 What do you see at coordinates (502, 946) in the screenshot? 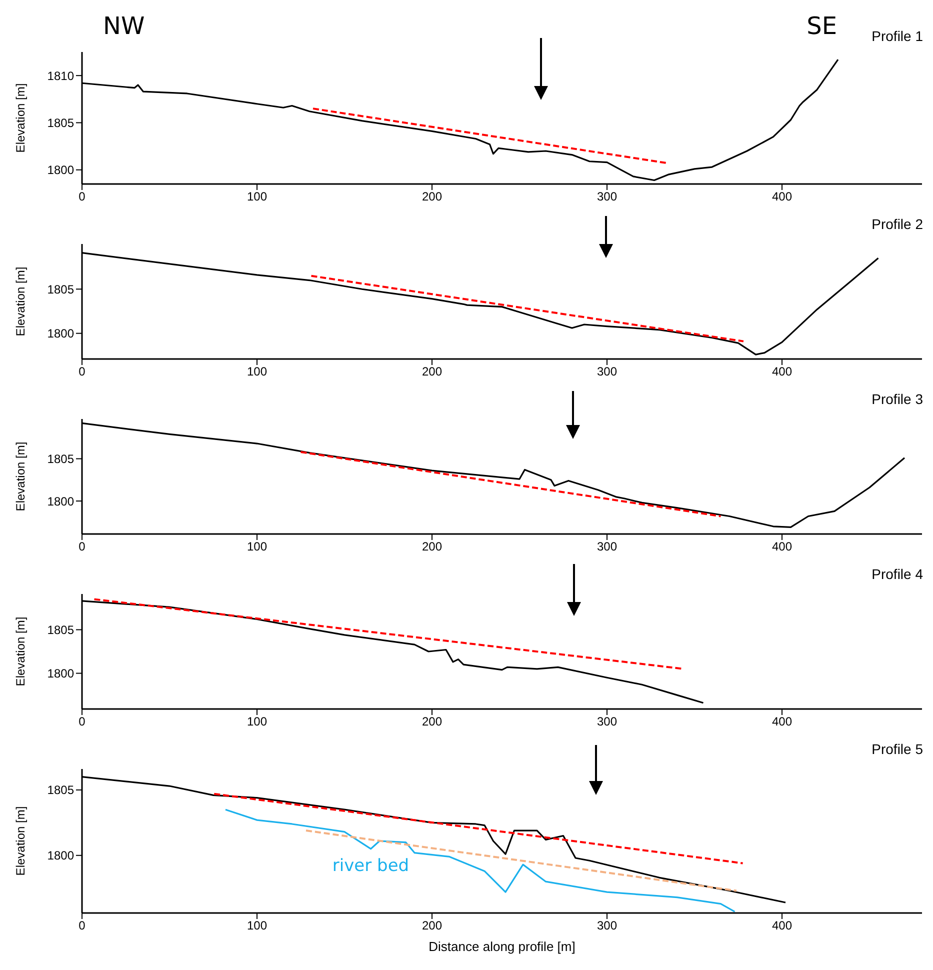
I see `x-axis-title: Distance along profile [m]` at bounding box center [502, 946].